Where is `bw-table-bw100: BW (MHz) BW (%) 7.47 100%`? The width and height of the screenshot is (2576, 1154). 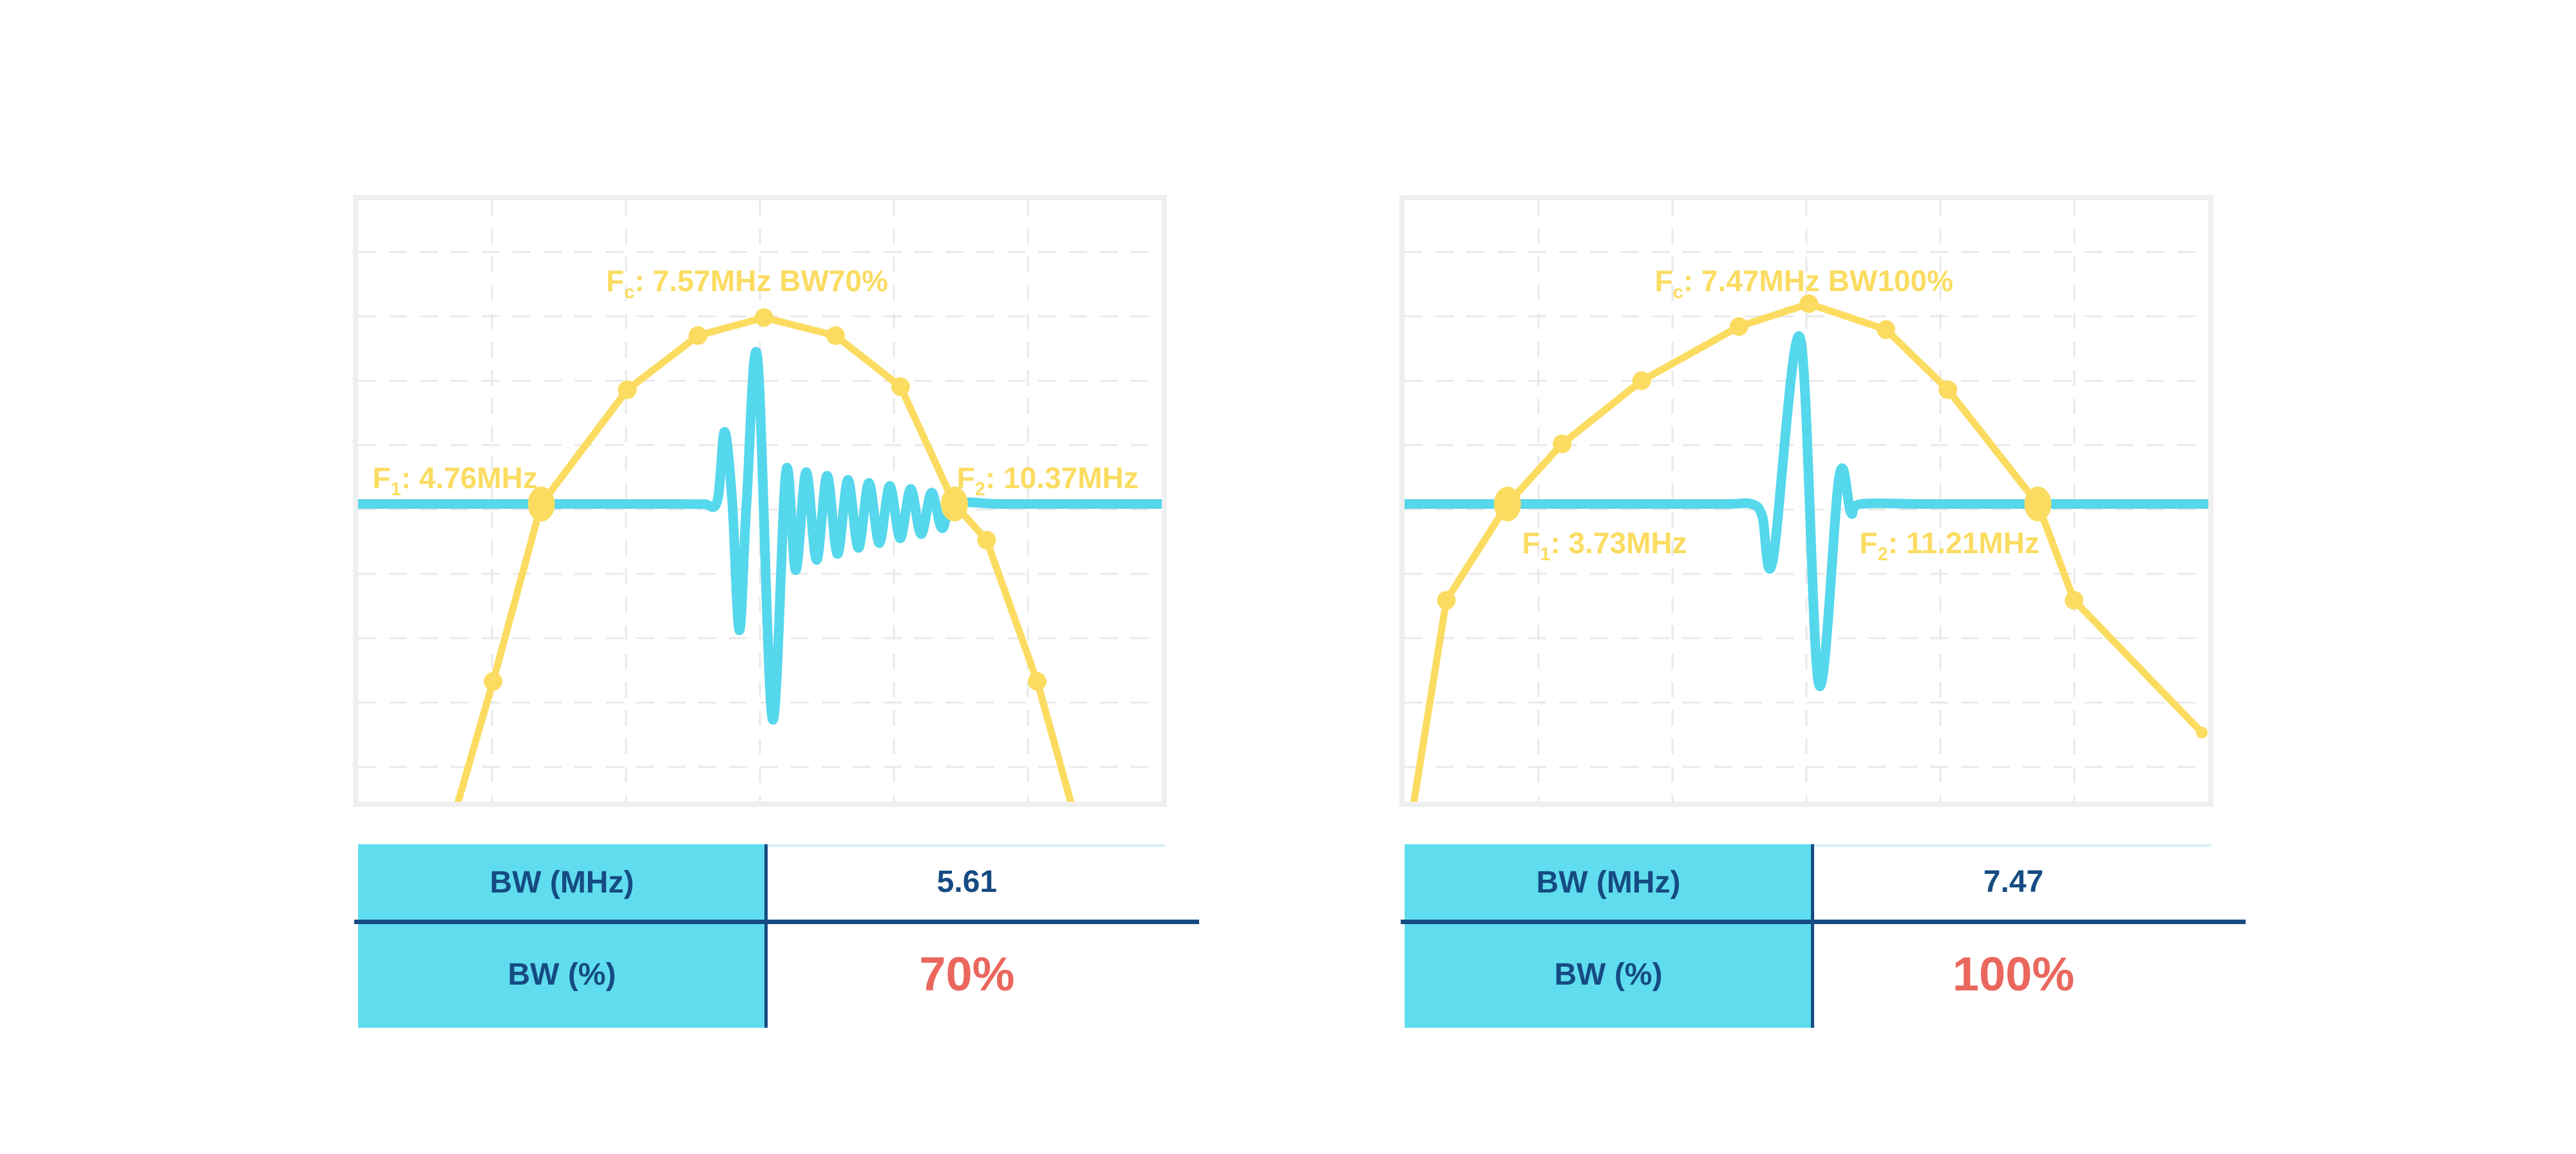 bw-table-bw100: BW (MHz) BW (%) 7.47 100% is located at coordinates (1824, 936).